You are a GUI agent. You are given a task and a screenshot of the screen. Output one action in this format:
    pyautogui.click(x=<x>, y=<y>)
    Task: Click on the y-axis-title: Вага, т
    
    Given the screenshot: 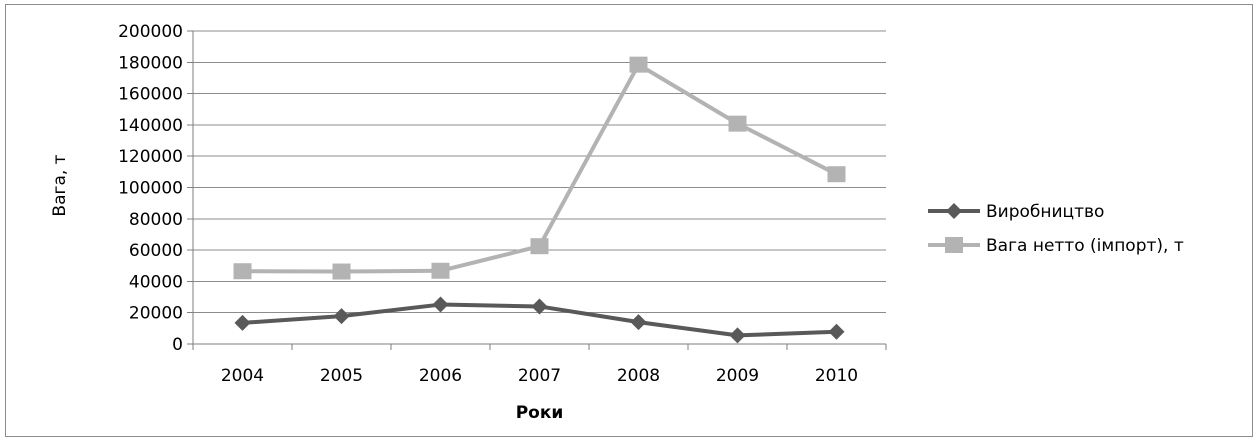 What is the action you would take?
    pyautogui.click(x=60, y=185)
    